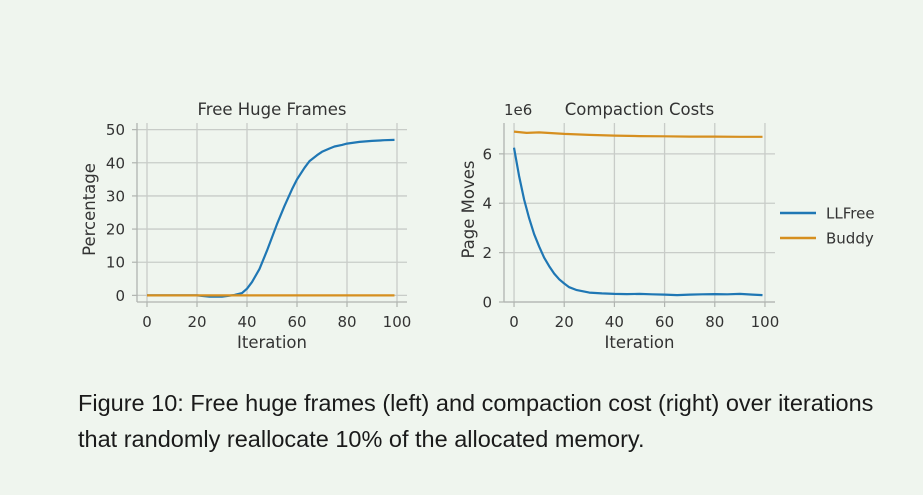 This screenshot has width=923, height=495. I want to click on legend-label-llfree: LLFree, so click(850, 214).